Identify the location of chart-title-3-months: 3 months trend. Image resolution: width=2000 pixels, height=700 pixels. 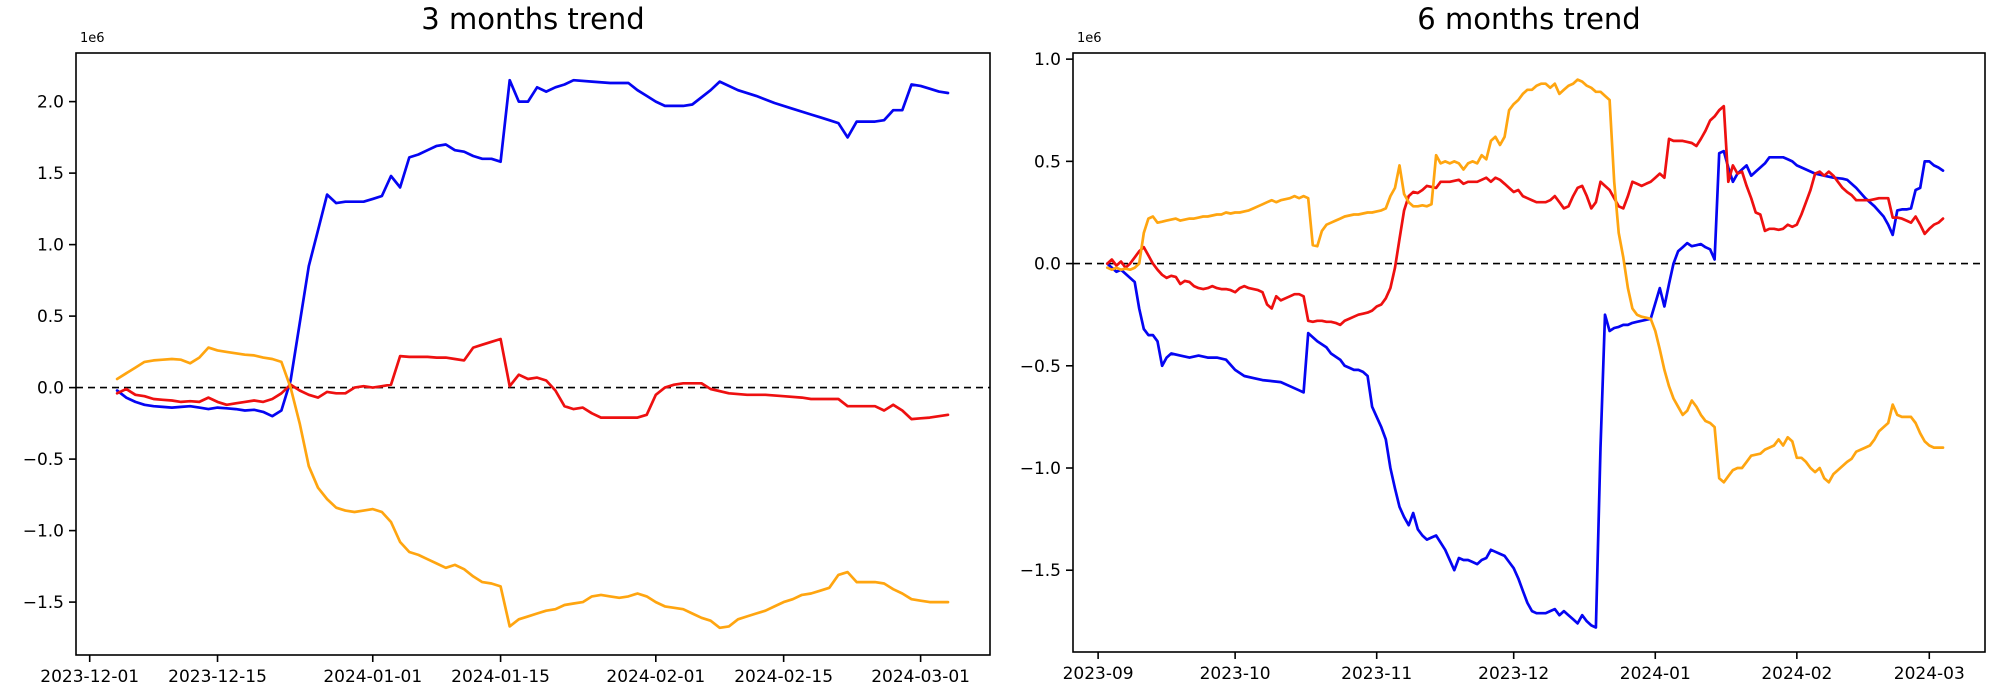
(533, 19).